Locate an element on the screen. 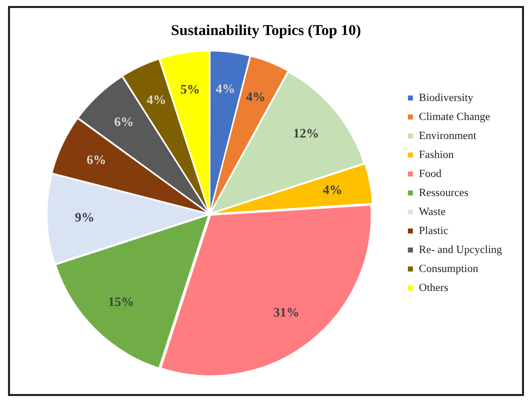 Image resolution: width=530 pixels, height=401 pixels. legend-label: Plastic is located at coordinates (433, 230).